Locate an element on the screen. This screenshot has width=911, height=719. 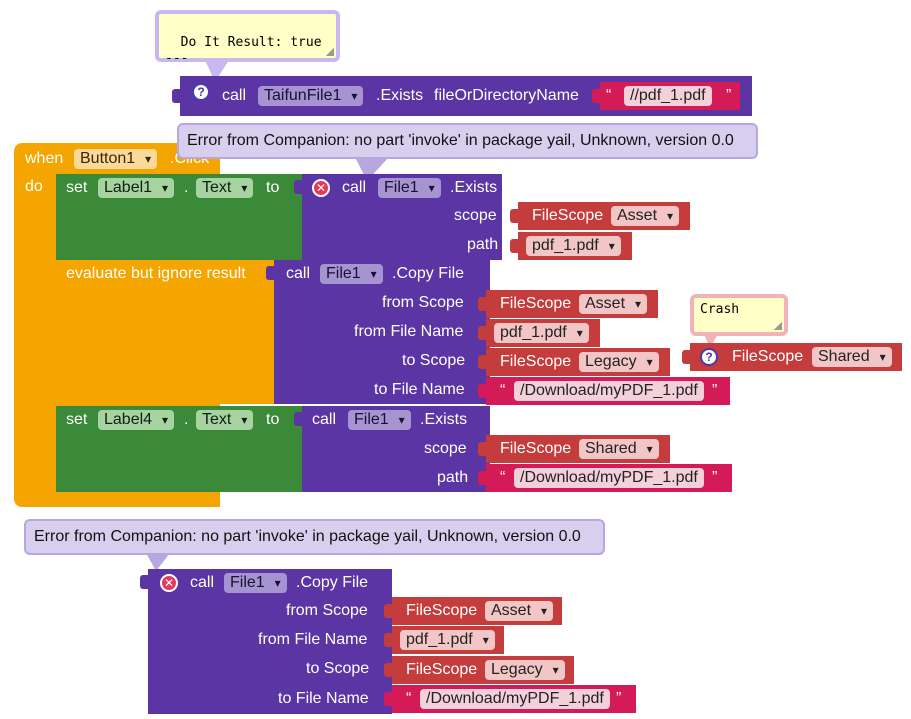
evaluate-label: evaluate but ignore result is located at coordinates (156, 273).